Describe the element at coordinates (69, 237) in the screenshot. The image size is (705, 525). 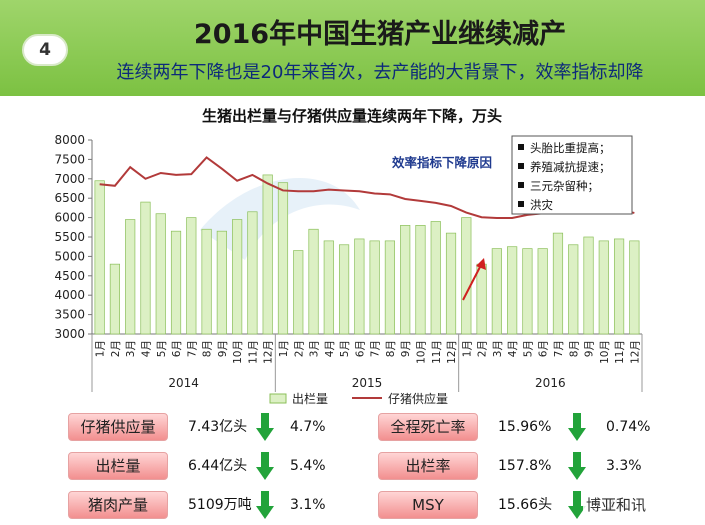
I see `y-tick-label: 5500` at that location.